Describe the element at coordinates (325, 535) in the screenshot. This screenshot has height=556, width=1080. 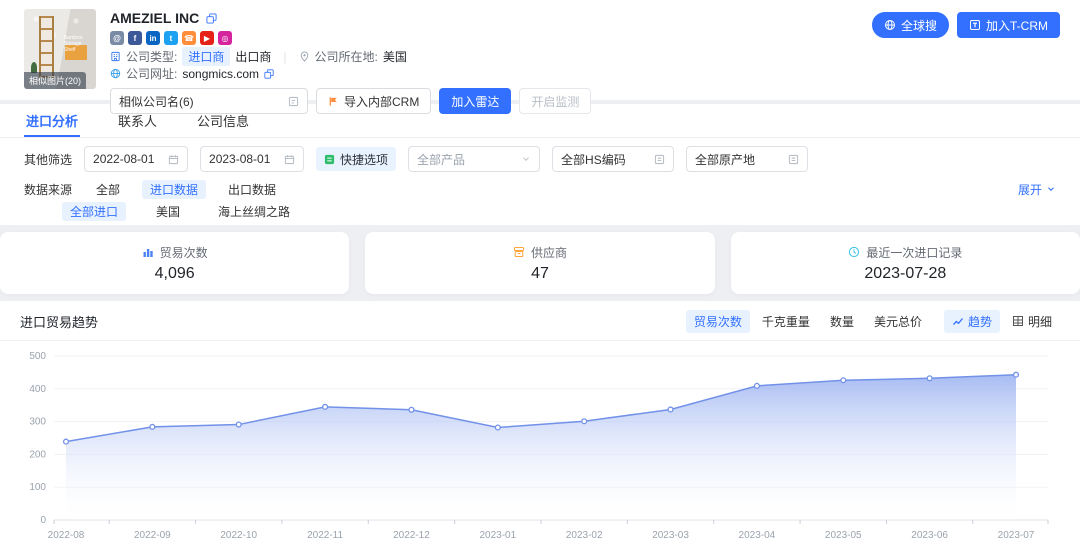
I see `svg-text: 2022-11` at that location.